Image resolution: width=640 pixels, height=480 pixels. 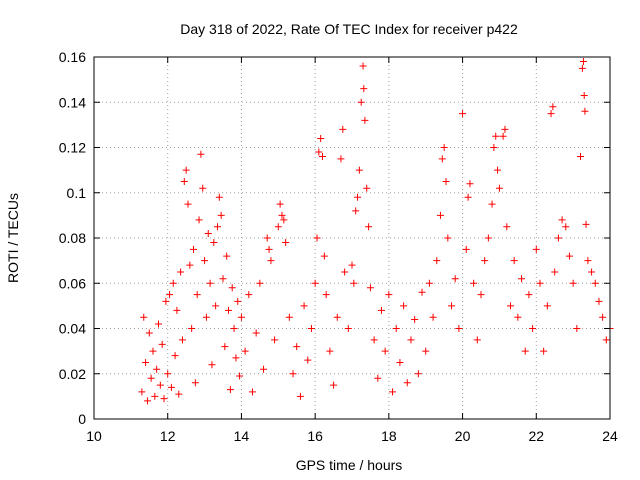 I want to click on x-tick-label: 24, so click(x=610, y=436).